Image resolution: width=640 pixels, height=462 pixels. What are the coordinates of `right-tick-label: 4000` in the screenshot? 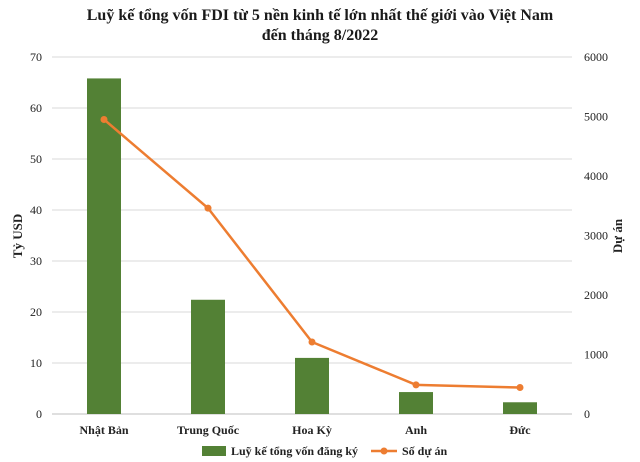 It's located at (596, 176).